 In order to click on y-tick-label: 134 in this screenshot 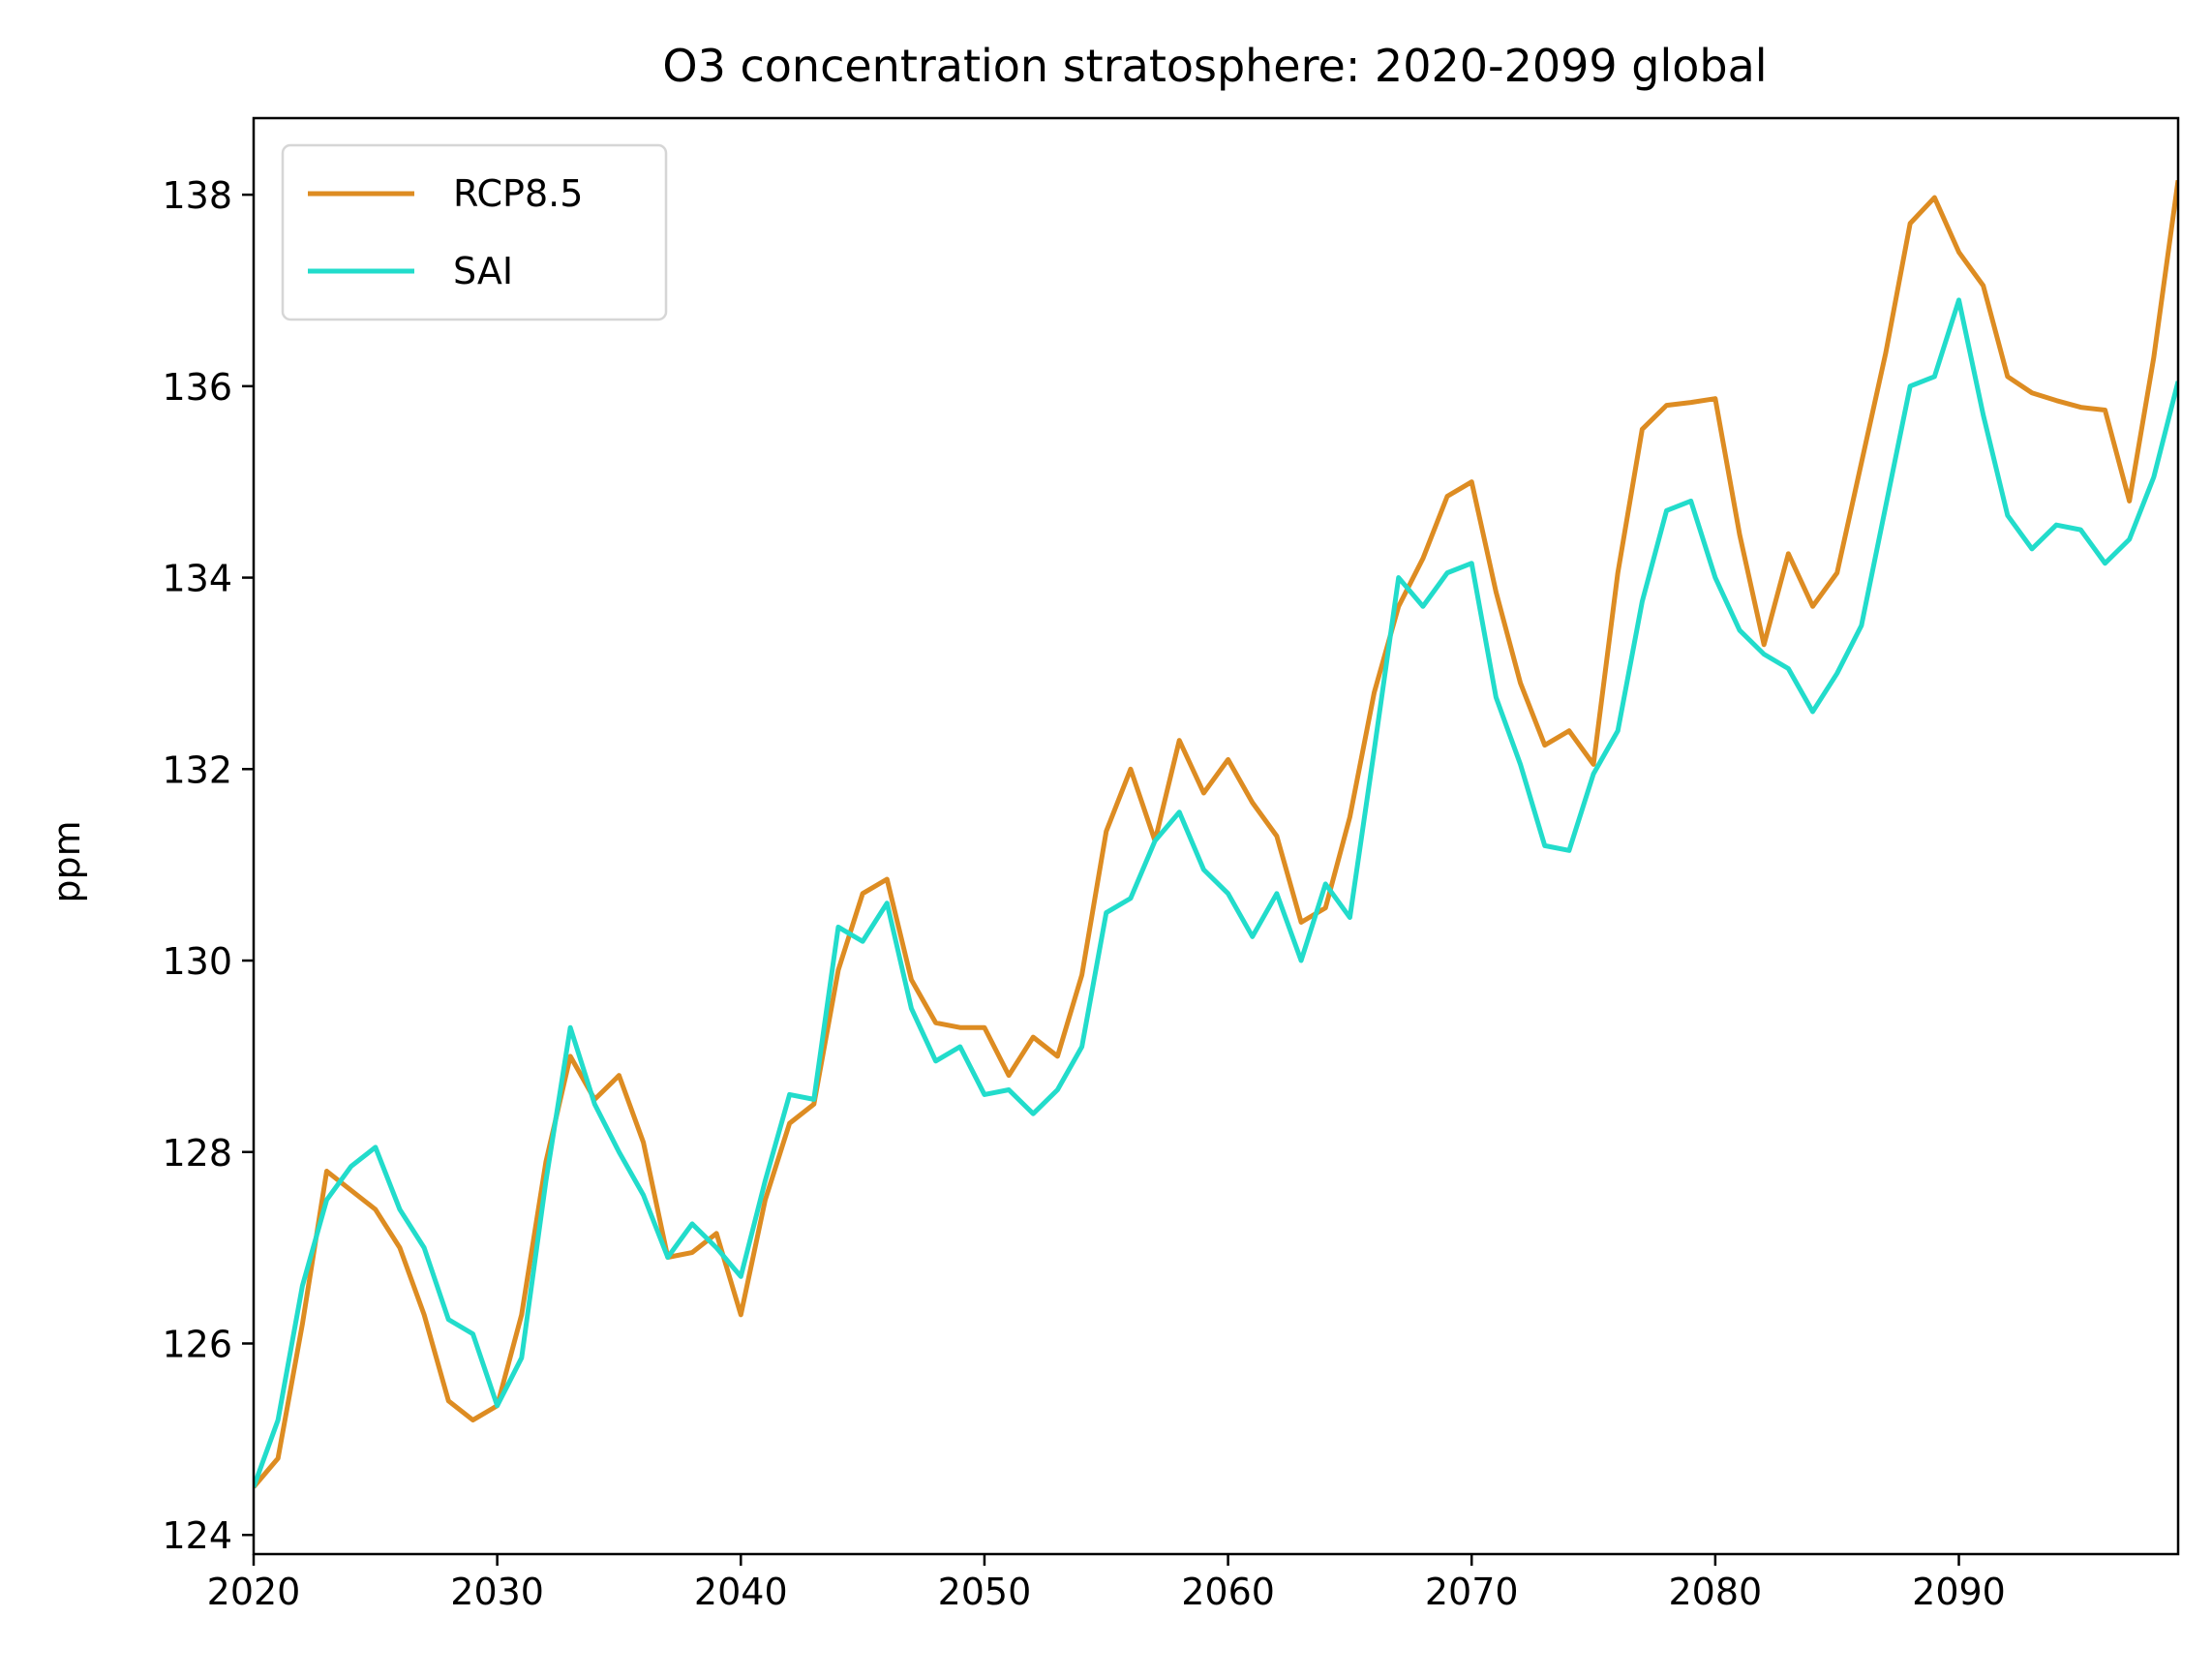, I will do `click(197, 579)`.